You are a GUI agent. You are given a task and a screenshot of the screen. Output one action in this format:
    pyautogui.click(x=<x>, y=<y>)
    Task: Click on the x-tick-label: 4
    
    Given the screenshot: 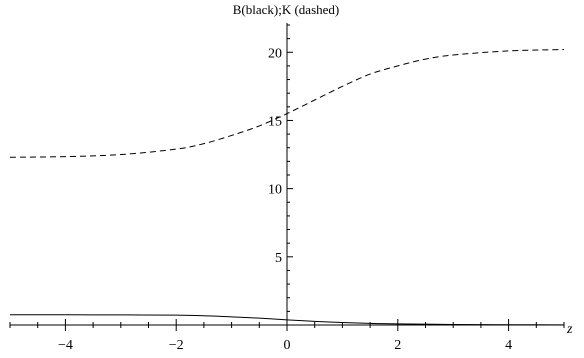 What is the action you would take?
    pyautogui.click(x=508, y=345)
    